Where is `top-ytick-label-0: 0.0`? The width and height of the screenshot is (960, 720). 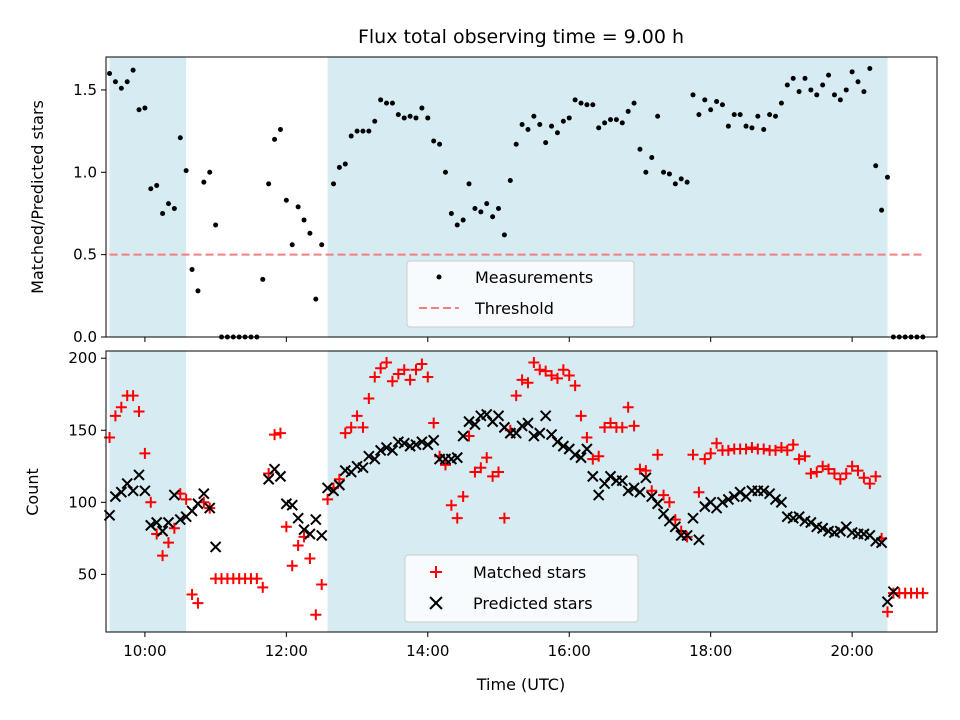
top-ytick-label-0: 0.0 is located at coordinates (85, 337).